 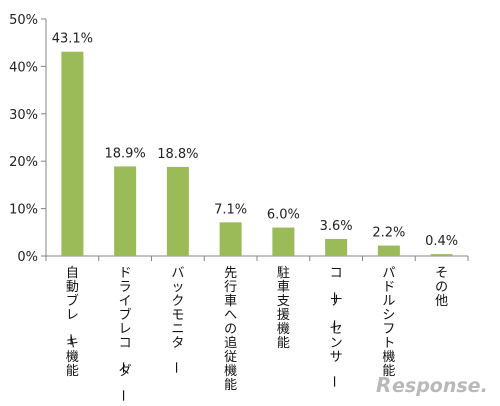 I want to click on data-label: 7.1%, so click(x=230, y=209).